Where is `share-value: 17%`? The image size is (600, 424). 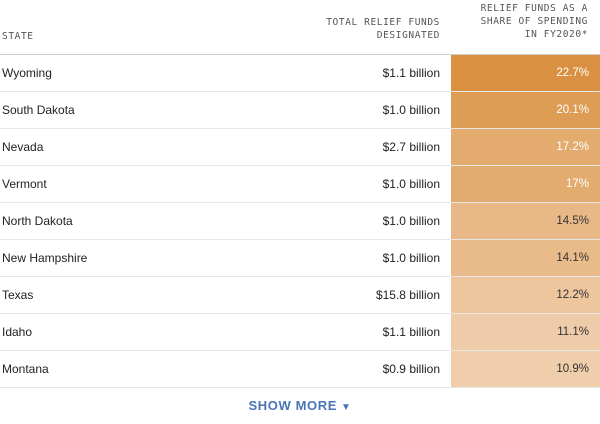 share-value: 17% is located at coordinates (577, 184).